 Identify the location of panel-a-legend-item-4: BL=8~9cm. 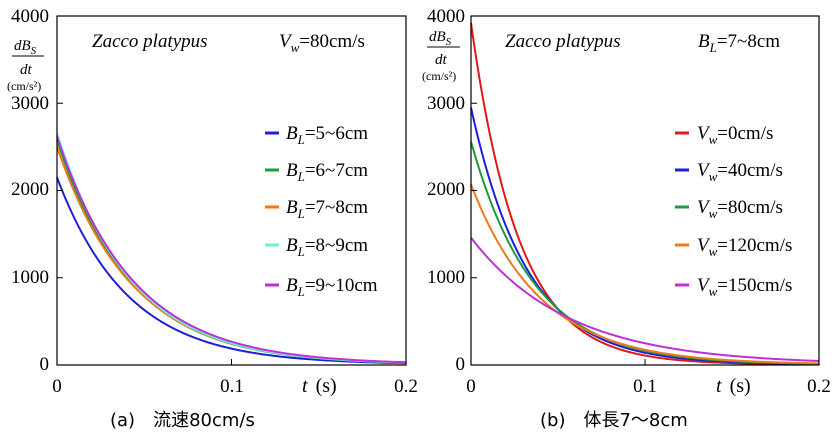
(316, 247).